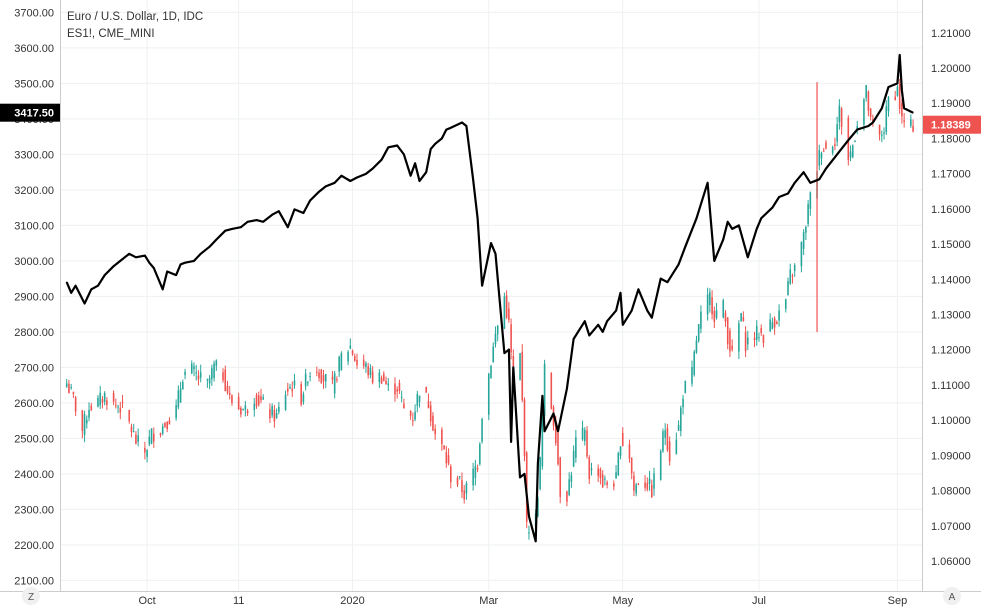 The width and height of the screenshot is (981, 611). I want to click on left-axis-tick-label: 3300.00, so click(34, 155).